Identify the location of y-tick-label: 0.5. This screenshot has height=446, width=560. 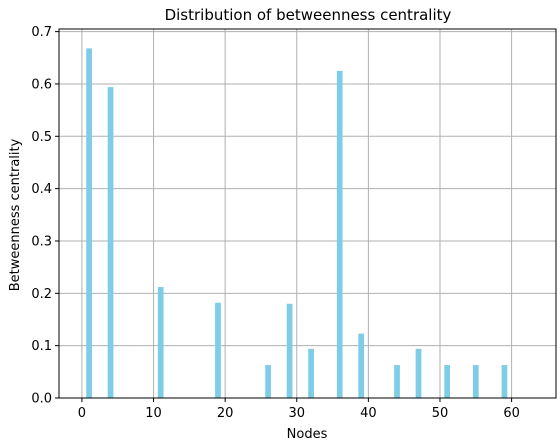
(41, 137).